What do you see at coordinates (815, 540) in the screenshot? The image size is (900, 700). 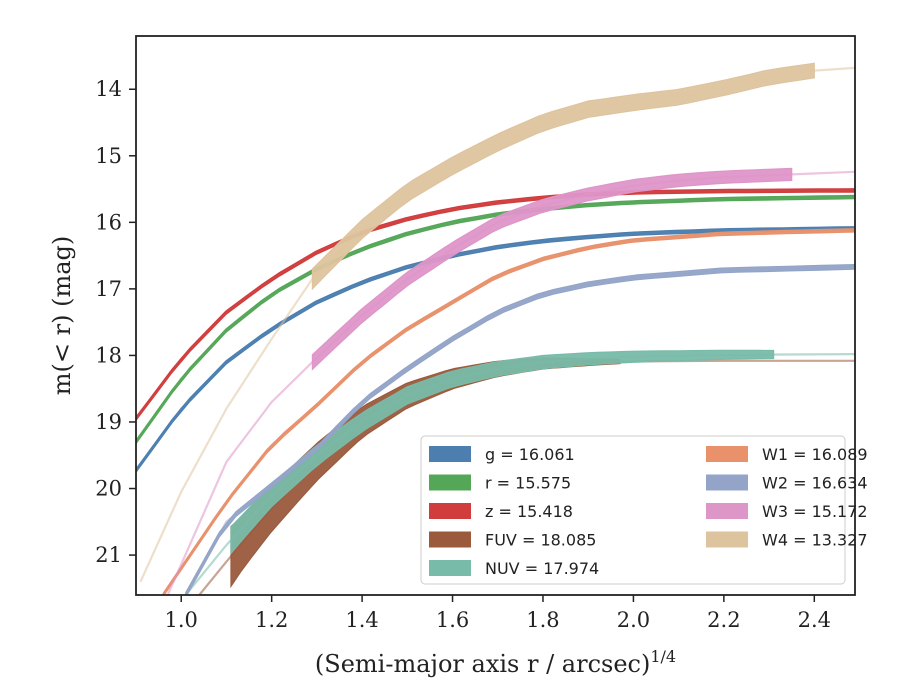 I see `legend-label-w4: W4 = 13.327` at bounding box center [815, 540].